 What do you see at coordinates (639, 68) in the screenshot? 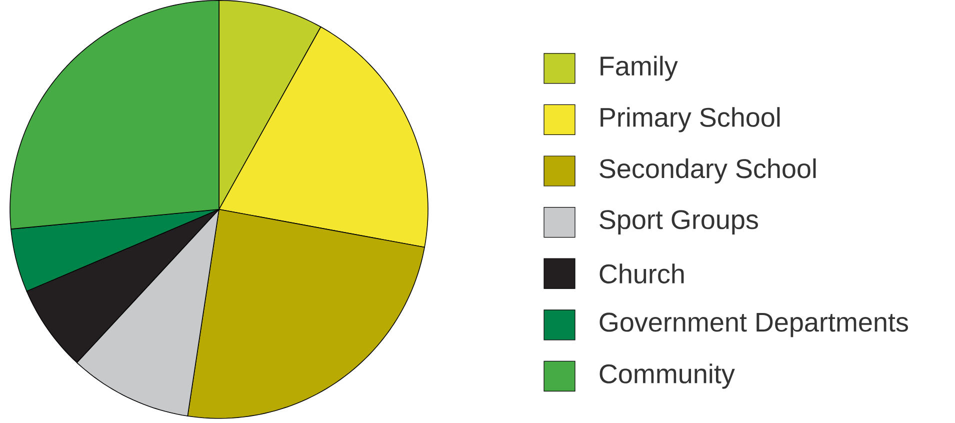
I see `legend-label: Family` at bounding box center [639, 68].